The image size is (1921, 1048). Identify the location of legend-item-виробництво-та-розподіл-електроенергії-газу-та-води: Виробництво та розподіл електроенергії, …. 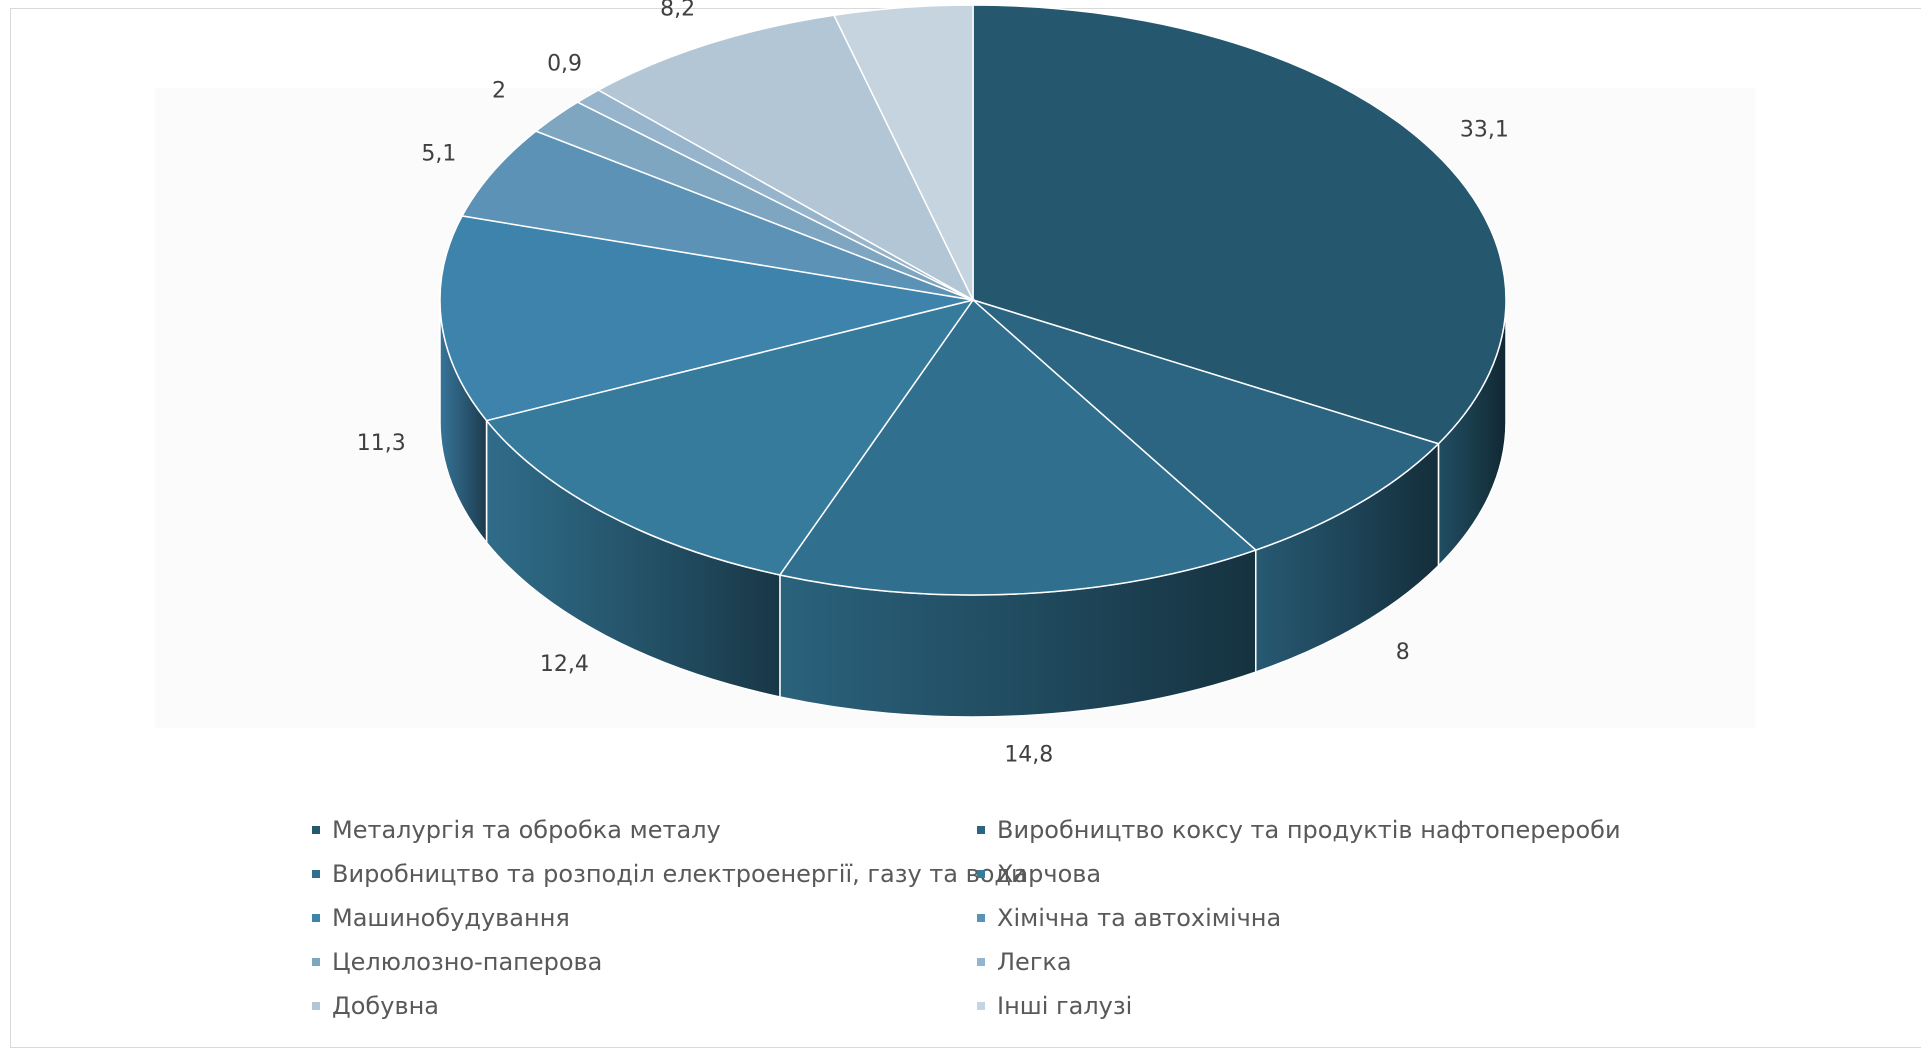
(669, 874).